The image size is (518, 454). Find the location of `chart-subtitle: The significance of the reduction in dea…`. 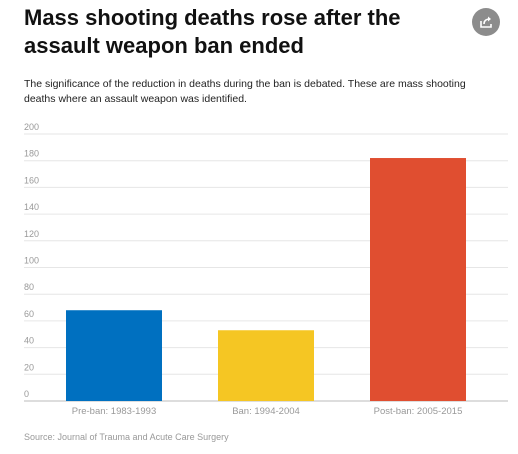

chart-subtitle: The significance of the reduction in dea… is located at coordinates (245, 91).